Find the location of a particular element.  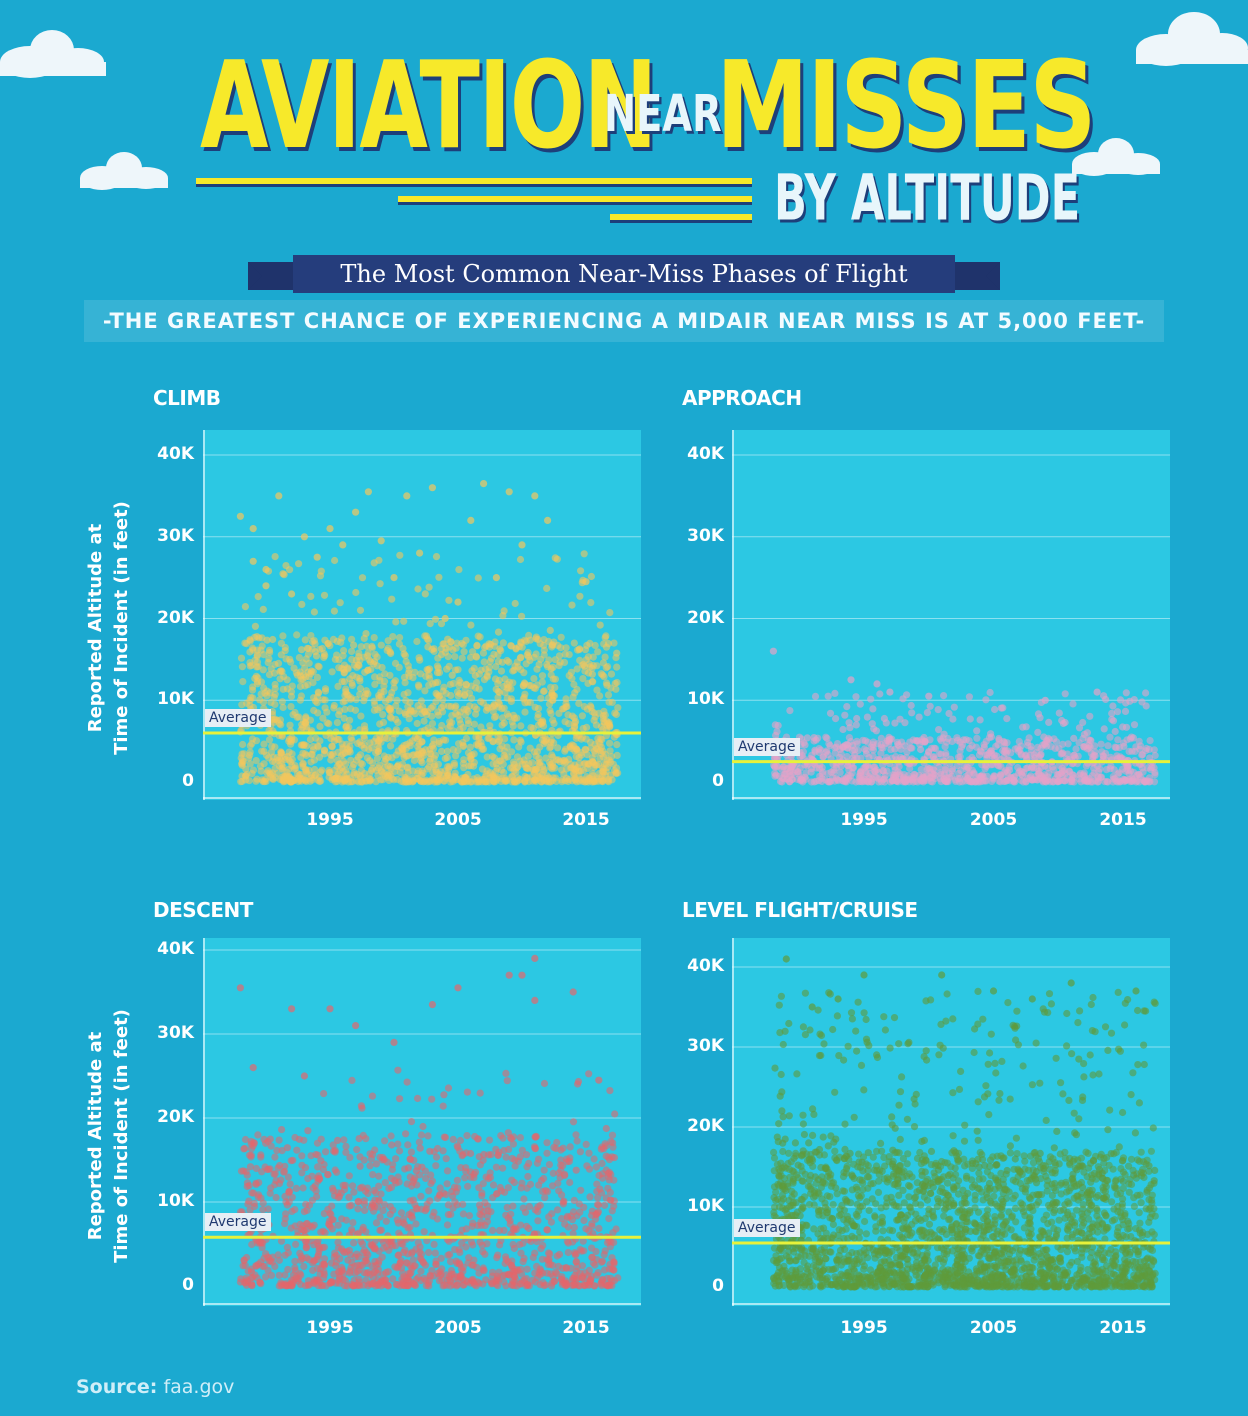

title-misses: MISSES is located at coordinates (906, 105).